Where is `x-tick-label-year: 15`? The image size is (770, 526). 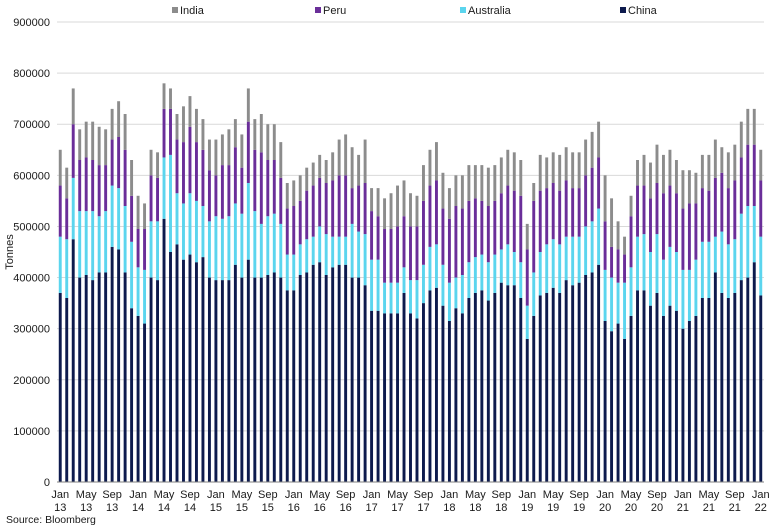
x-tick-label-year: 15 is located at coordinates (268, 508).